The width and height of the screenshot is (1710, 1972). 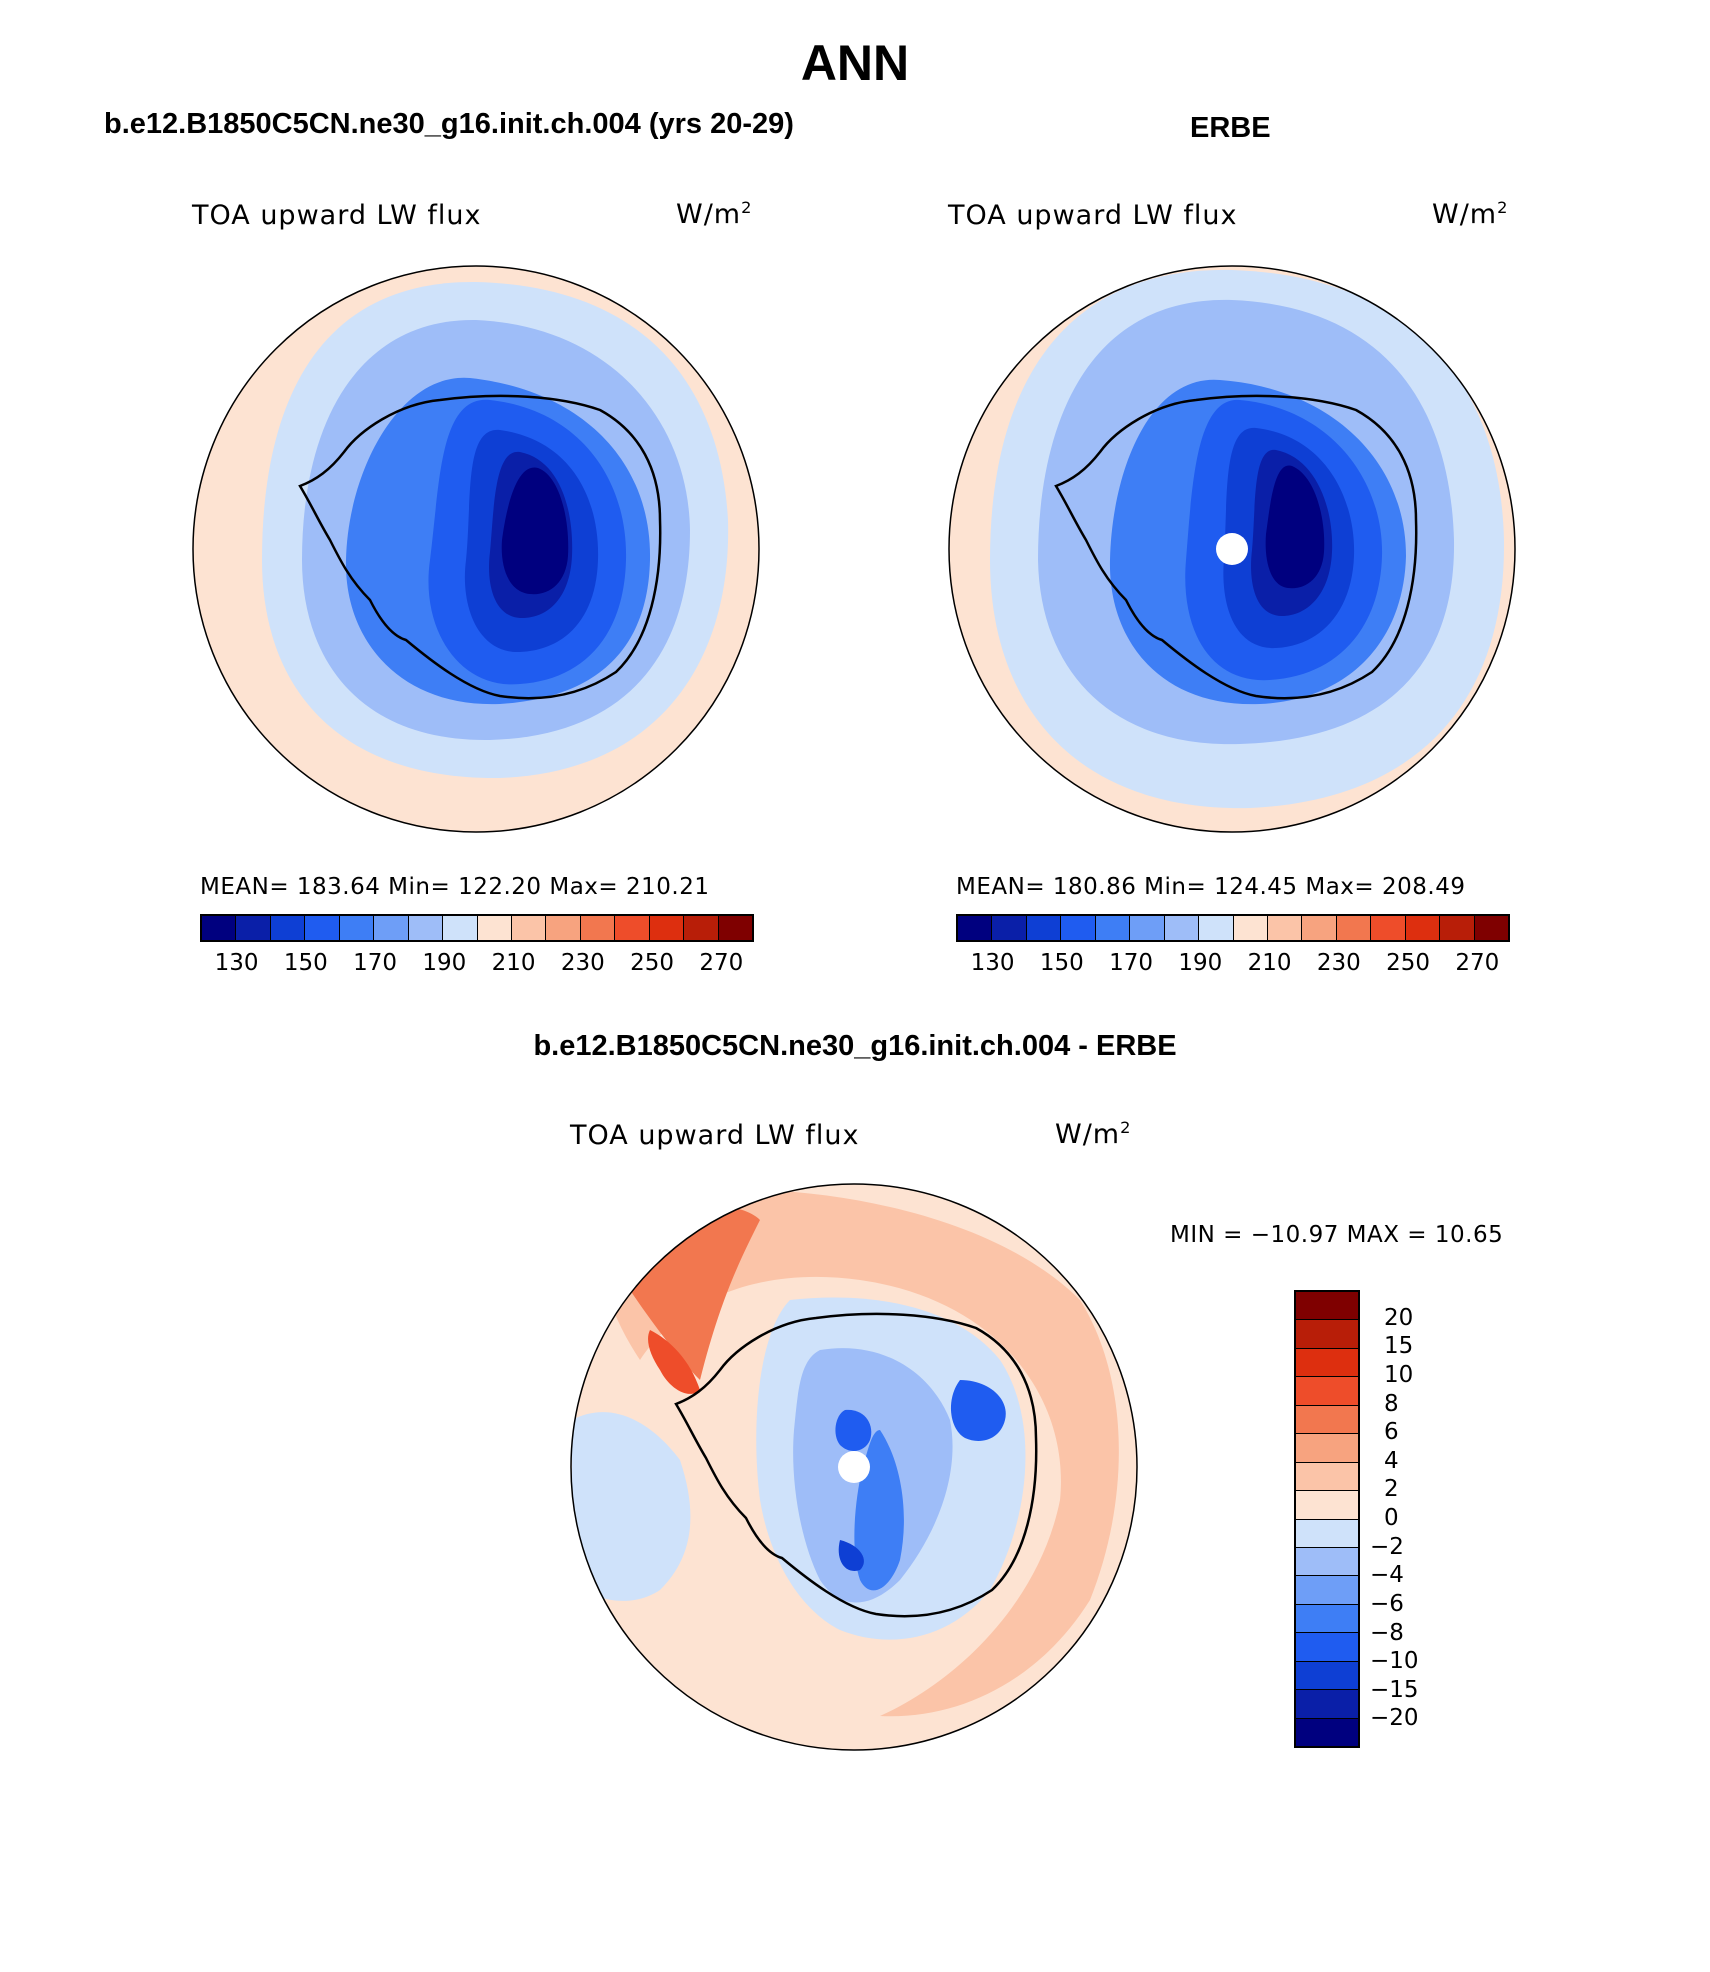 I want to click on panel-diff-stats: MIN = −10.97 MAX = 10.65, so click(x=1337, y=1235).